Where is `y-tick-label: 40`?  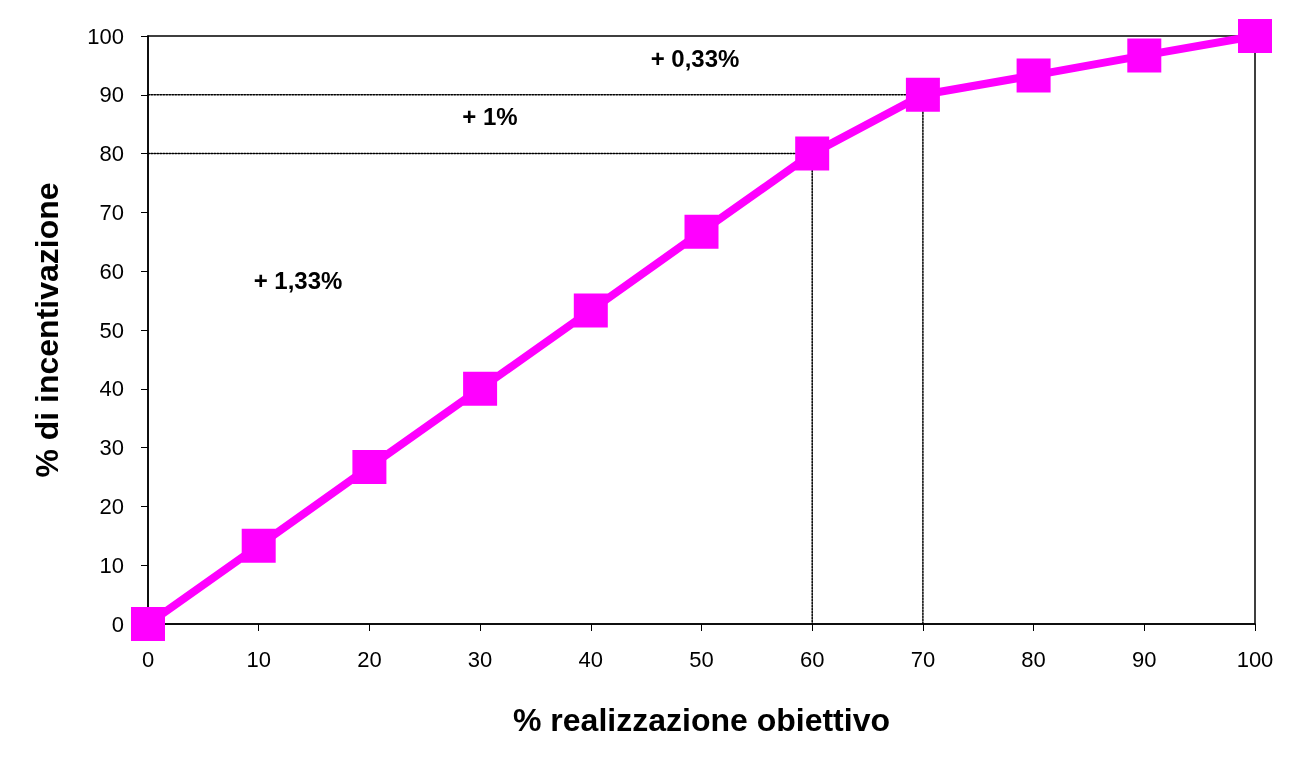
y-tick-label: 40 is located at coordinates (111, 389).